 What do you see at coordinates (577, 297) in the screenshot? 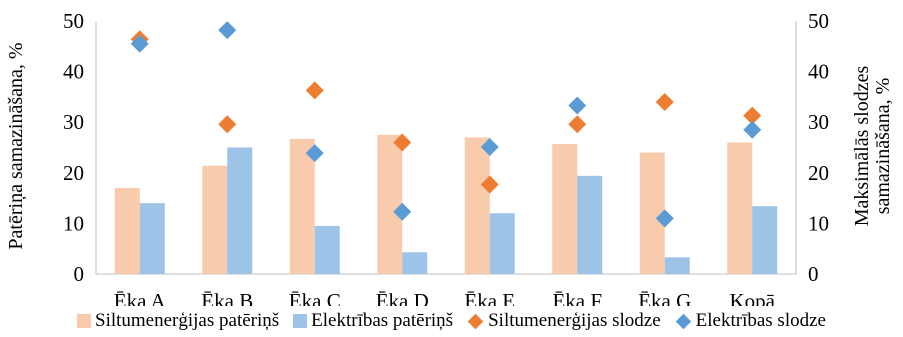
I see `x-tick-label: Ēka F` at bounding box center [577, 297].